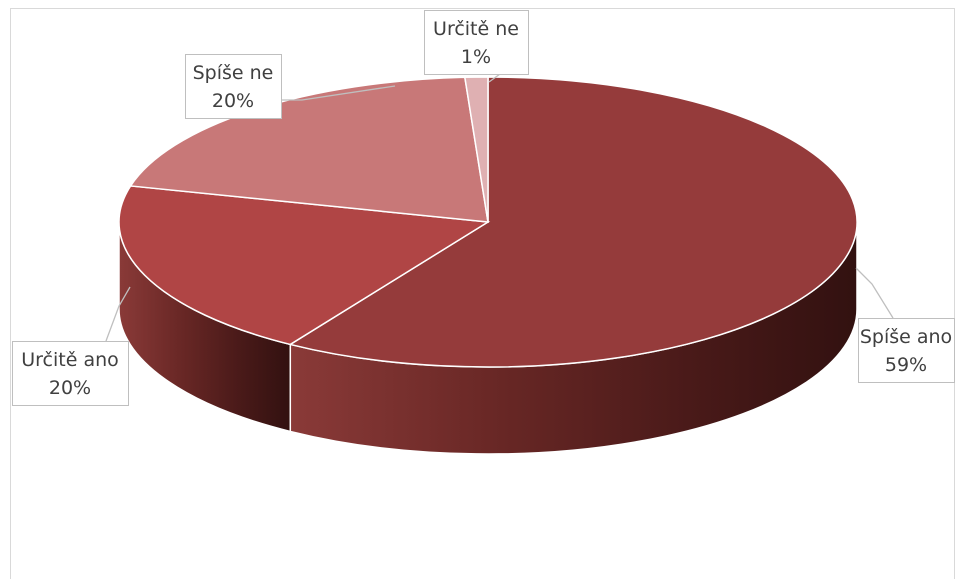 This screenshot has width=955, height=579. What do you see at coordinates (906, 365) in the screenshot?
I see `data-label-percent-0: 59%` at bounding box center [906, 365].